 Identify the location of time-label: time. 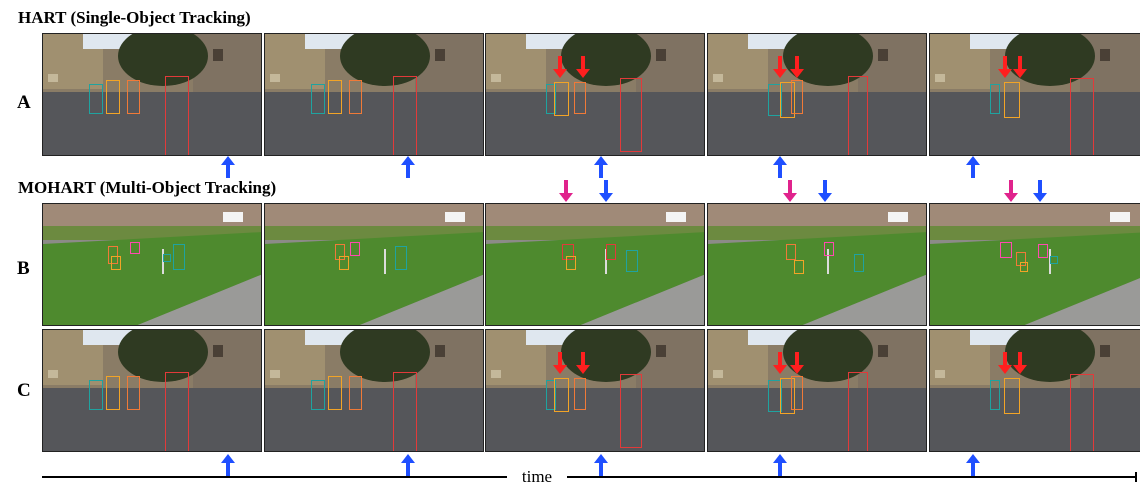
(537, 476).